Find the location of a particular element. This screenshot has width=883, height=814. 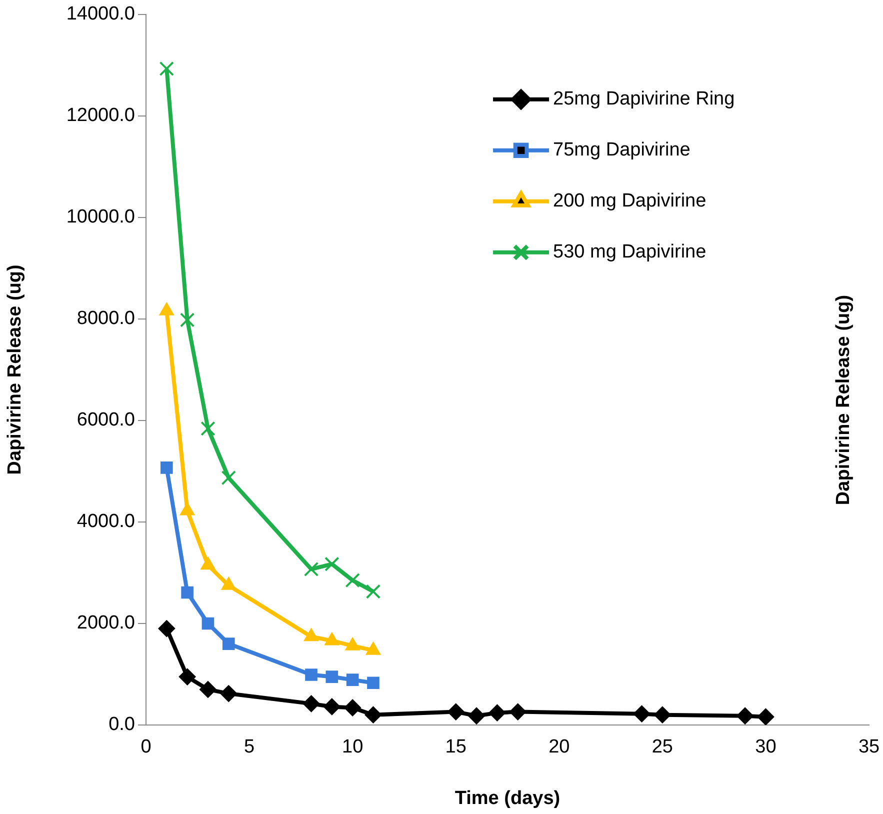

y-tick-label: 4000.0 is located at coordinates (105, 521).